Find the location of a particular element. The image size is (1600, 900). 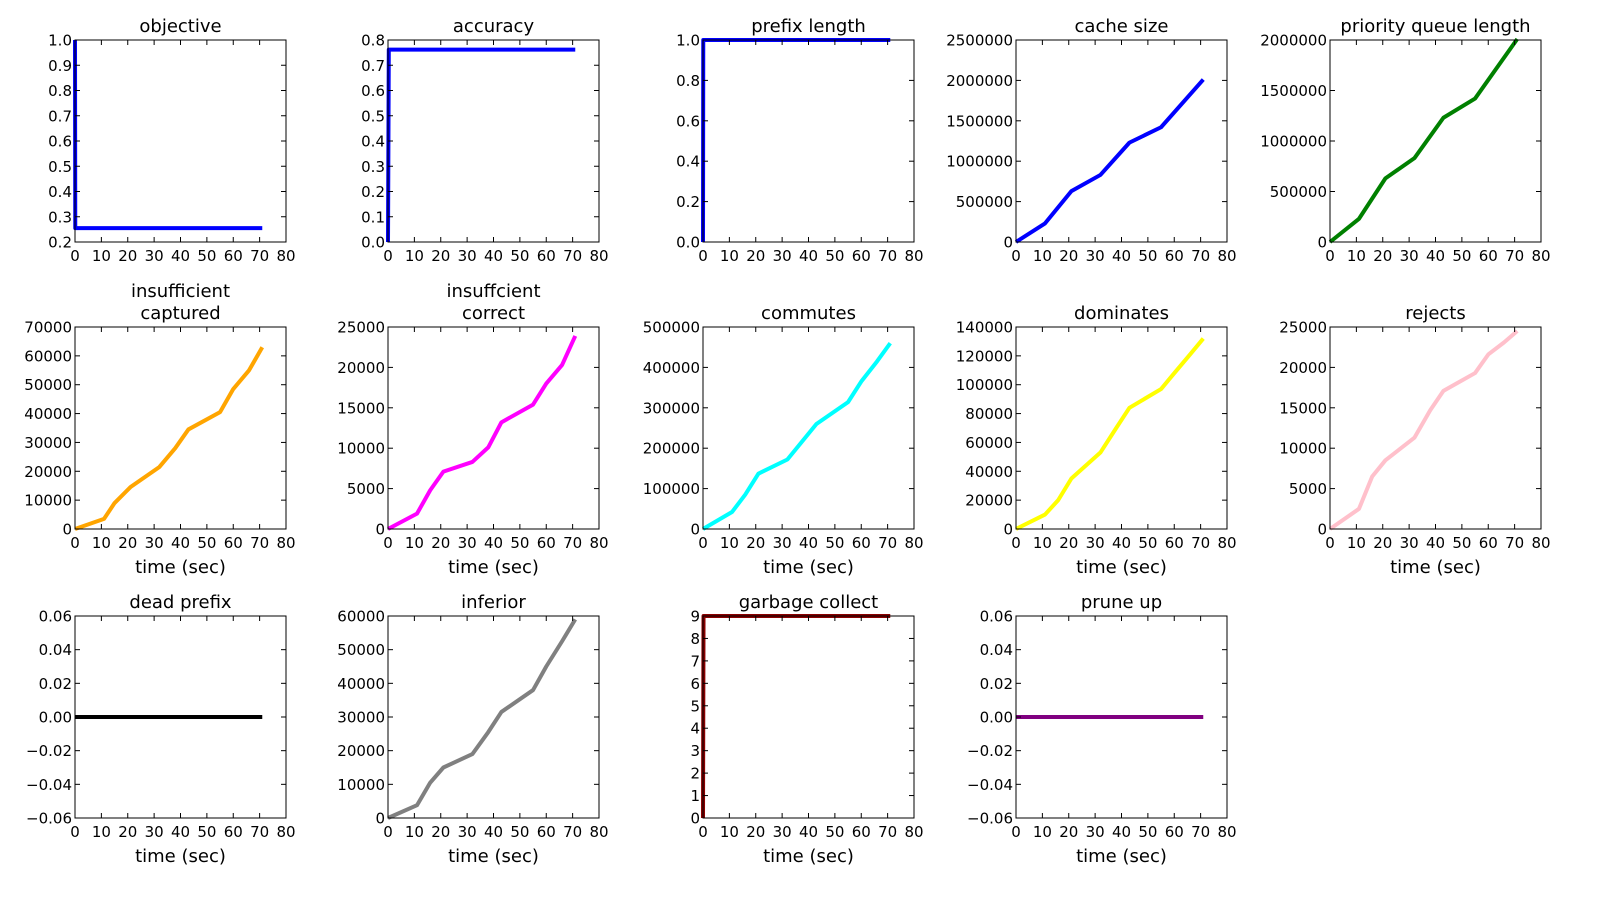

y-tick-label-0-6: 0.8 is located at coordinates (60, 91).